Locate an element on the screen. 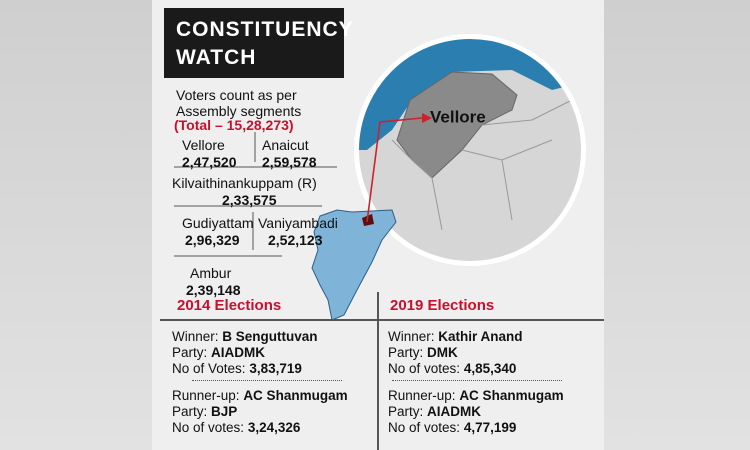 The height and width of the screenshot is (450, 750). field-value: 4,77,199 is located at coordinates (490, 427).